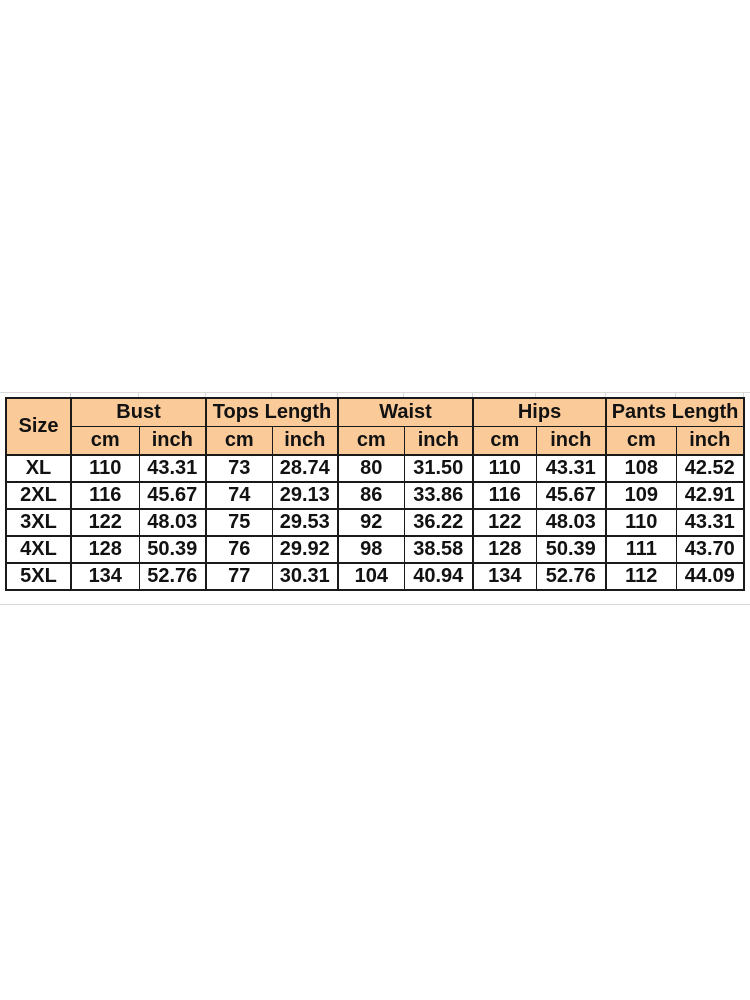 This screenshot has width=750, height=1000. I want to click on value-cell: 29.92, so click(305, 549).